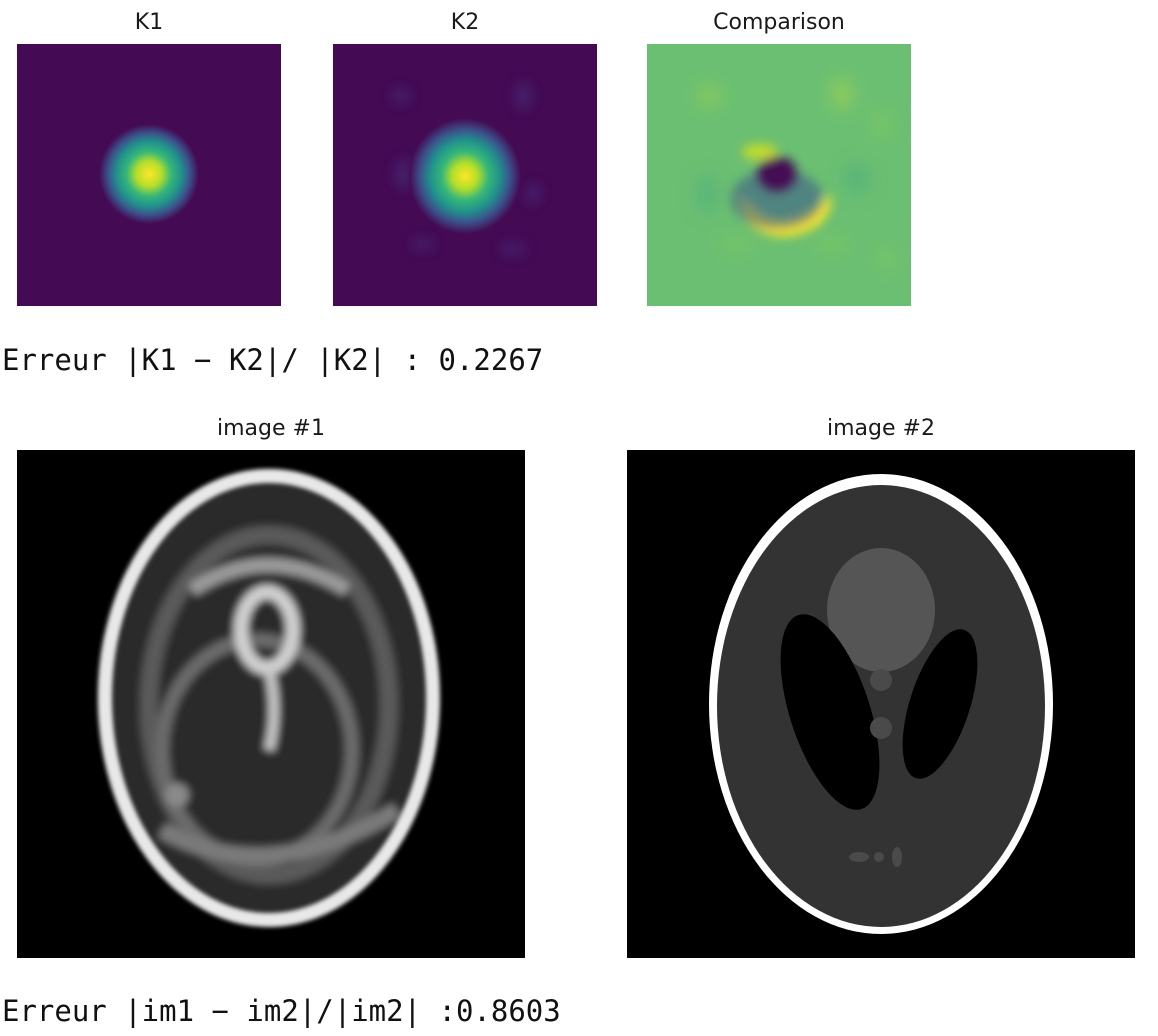 Image resolution: width=1158 pixels, height=1036 pixels. Describe the element at coordinates (779, 22) in the screenshot. I see `comparison-title: Comparison` at that location.